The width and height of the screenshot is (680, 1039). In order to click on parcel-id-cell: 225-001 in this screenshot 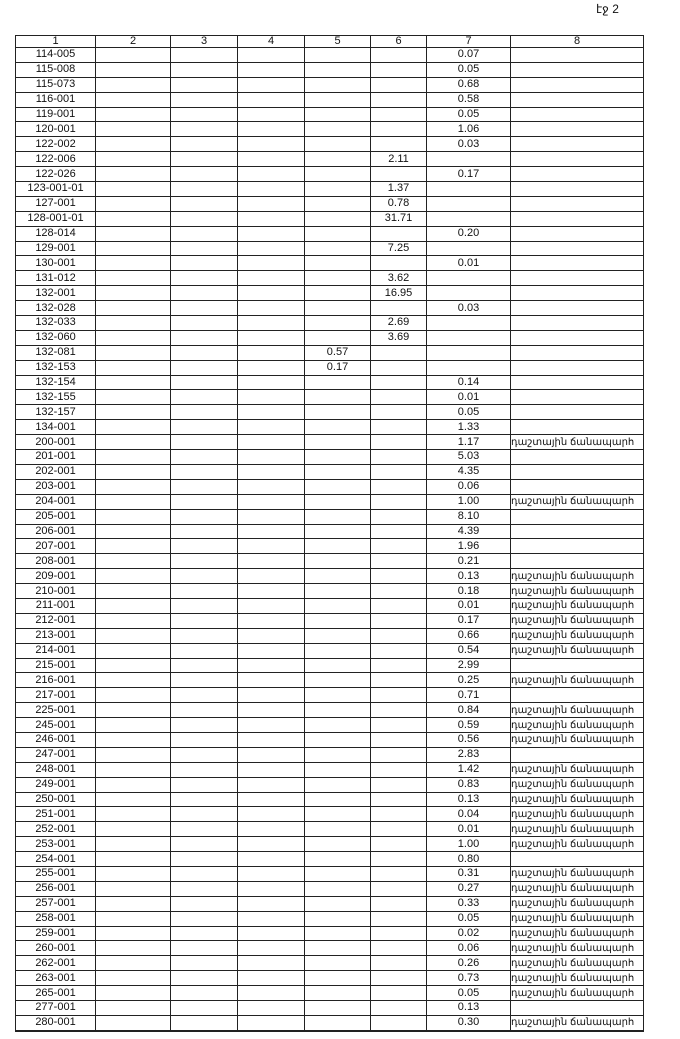, I will do `click(55, 710)`.